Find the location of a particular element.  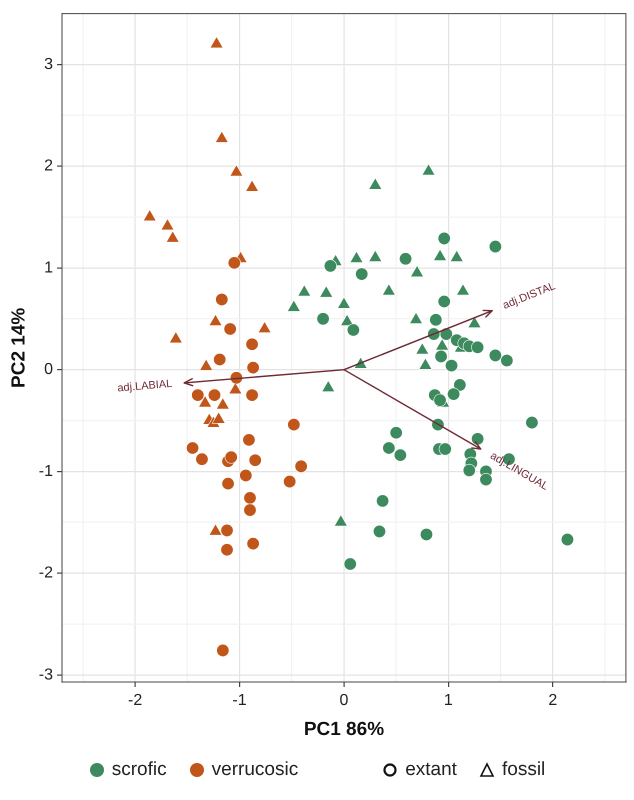

y-tick-label: 3 is located at coordinates (49, 64).